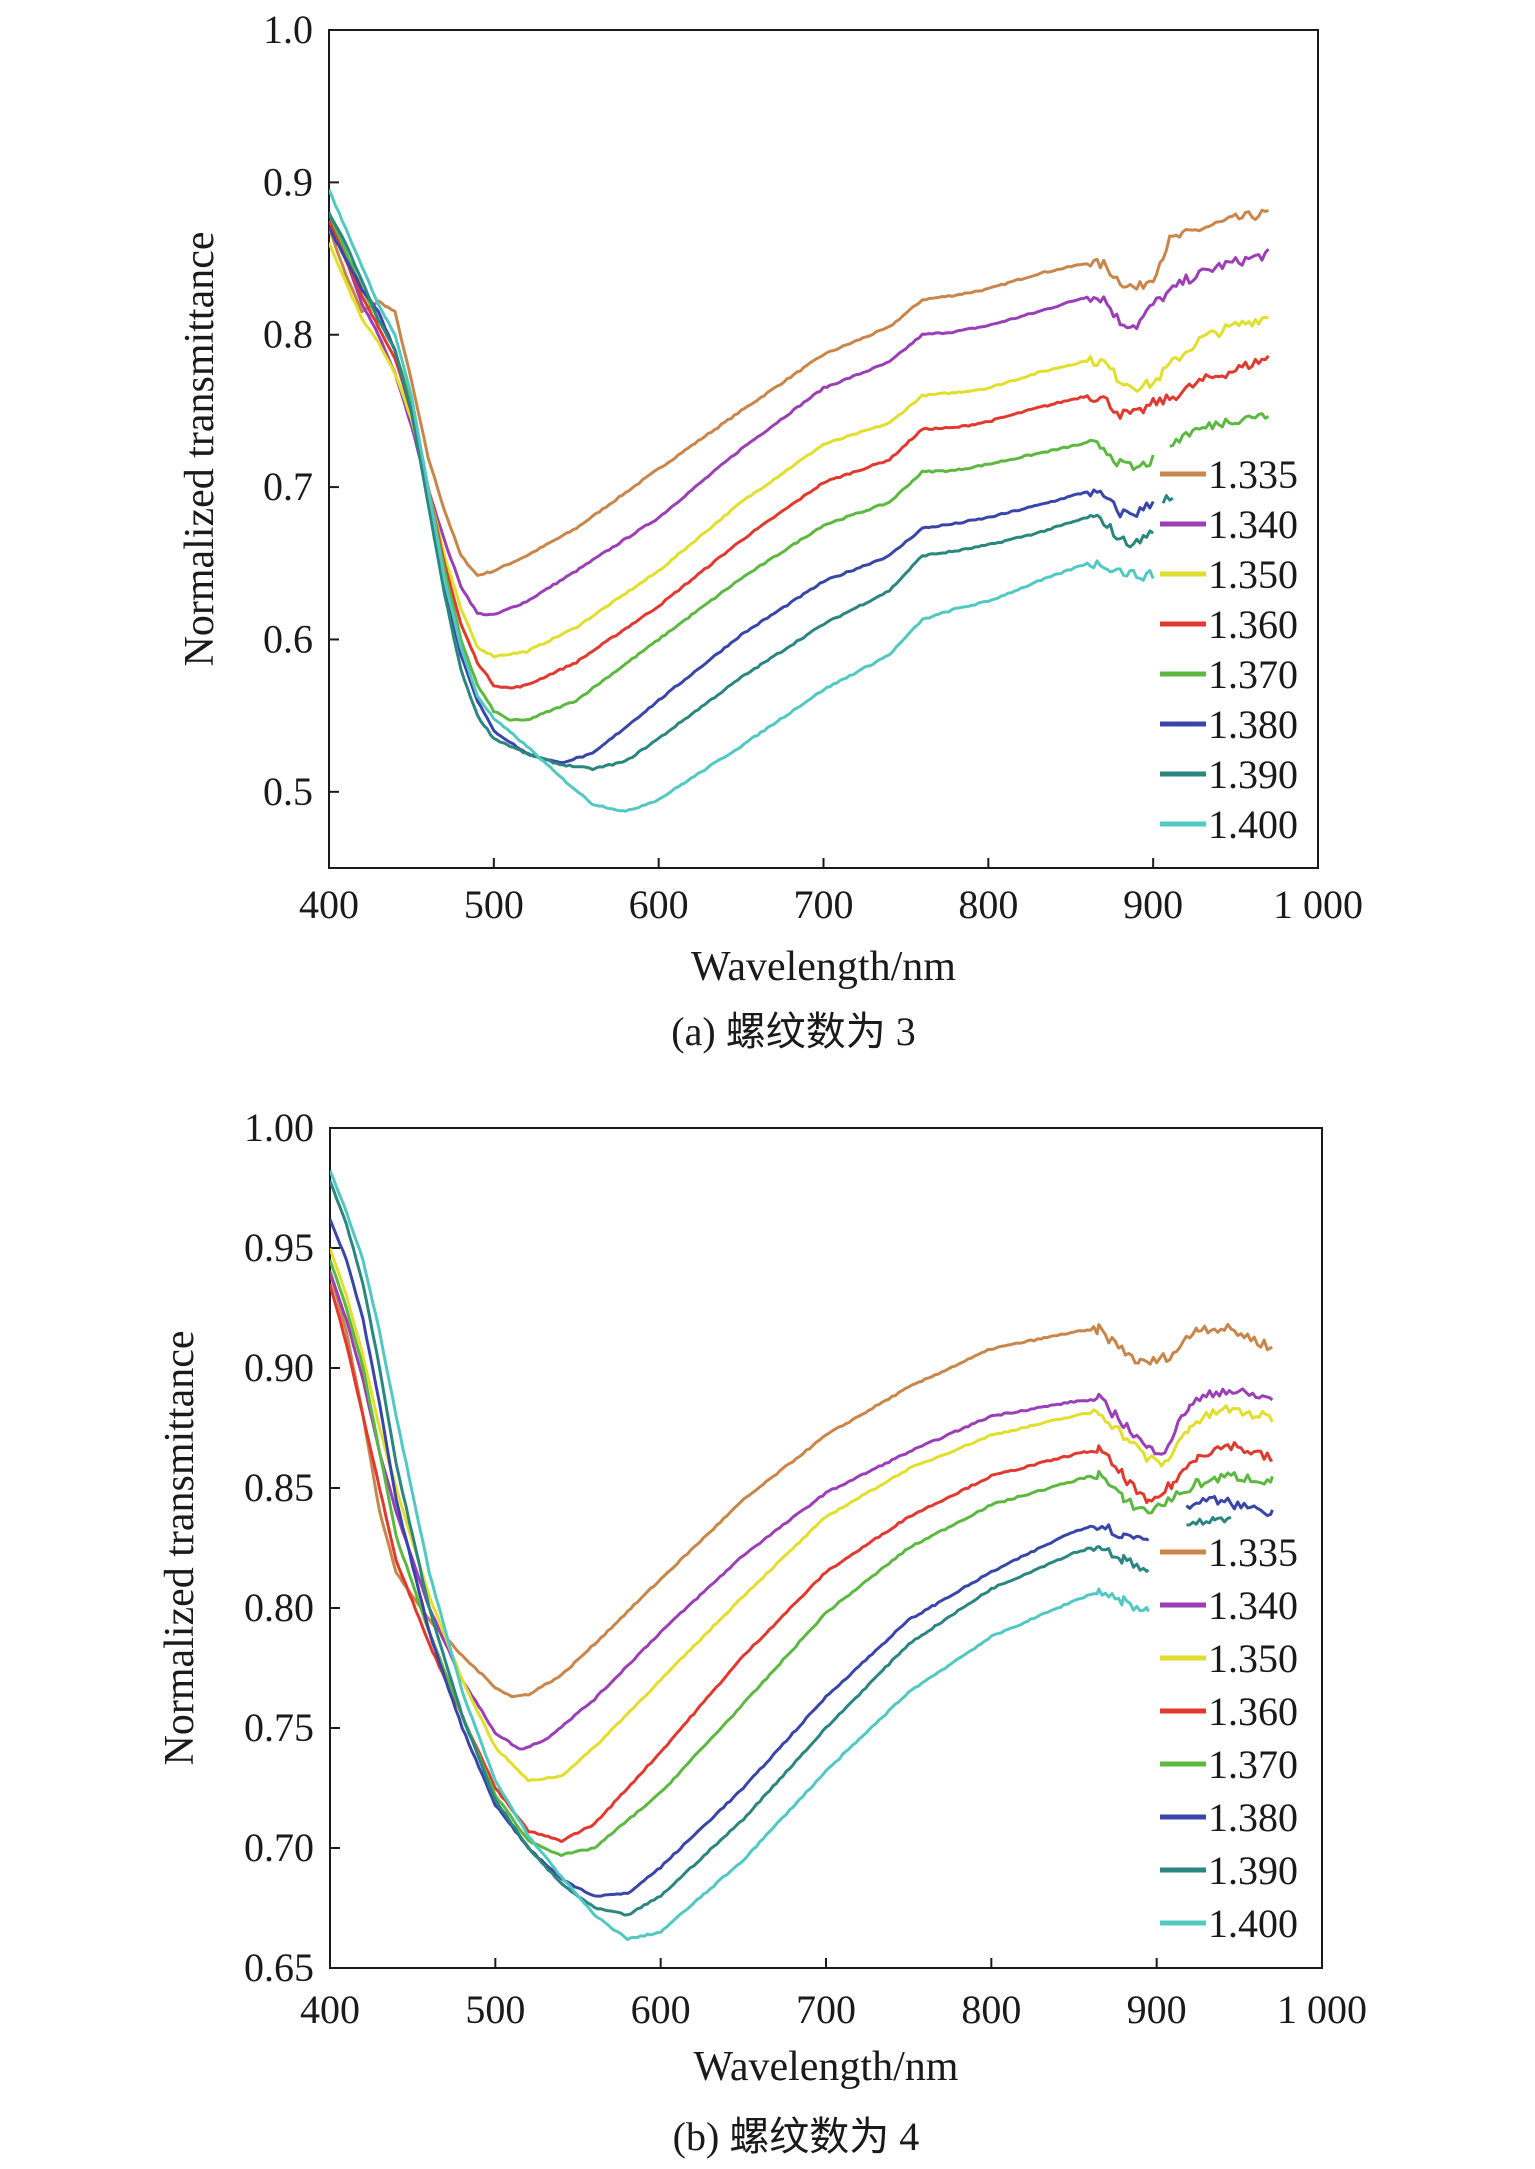 The image size is (1535, 2169). I want to click on y-tick-label: 0.95, so click(279, 1247).